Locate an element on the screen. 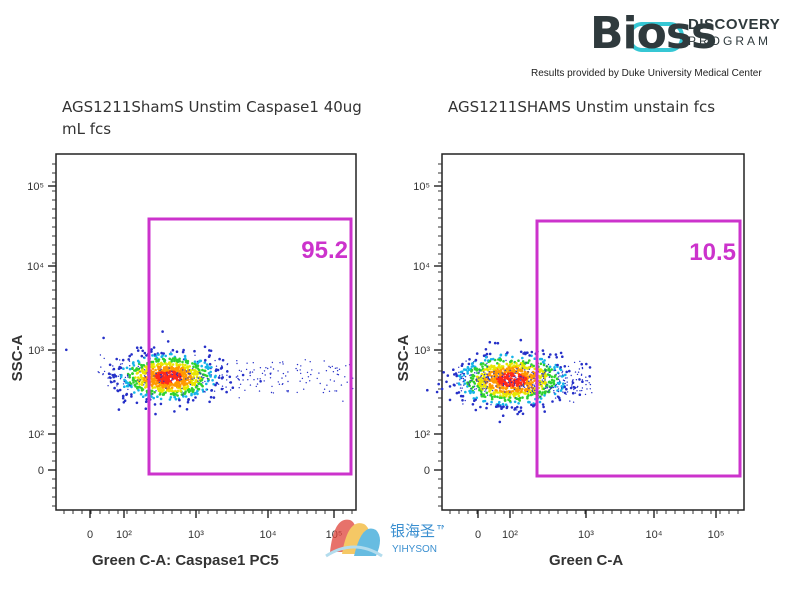 The height and width of the screenshot is (600, 796). plot2-x-tick-label: 10³ is located at coordinates (586, 535).